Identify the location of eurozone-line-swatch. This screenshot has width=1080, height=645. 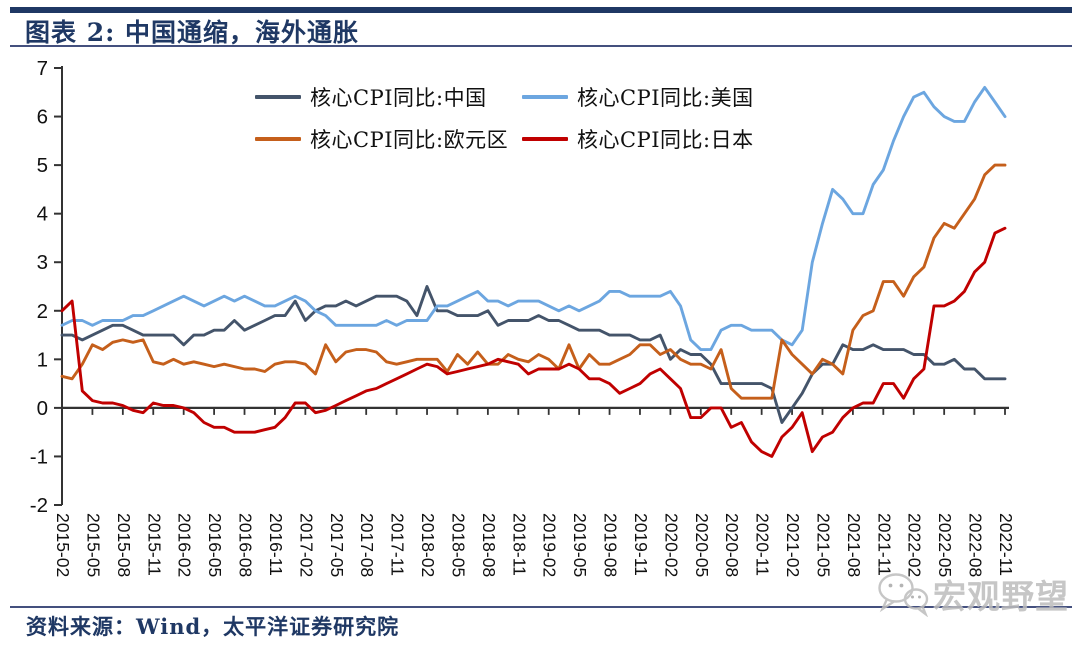
(278, 139).